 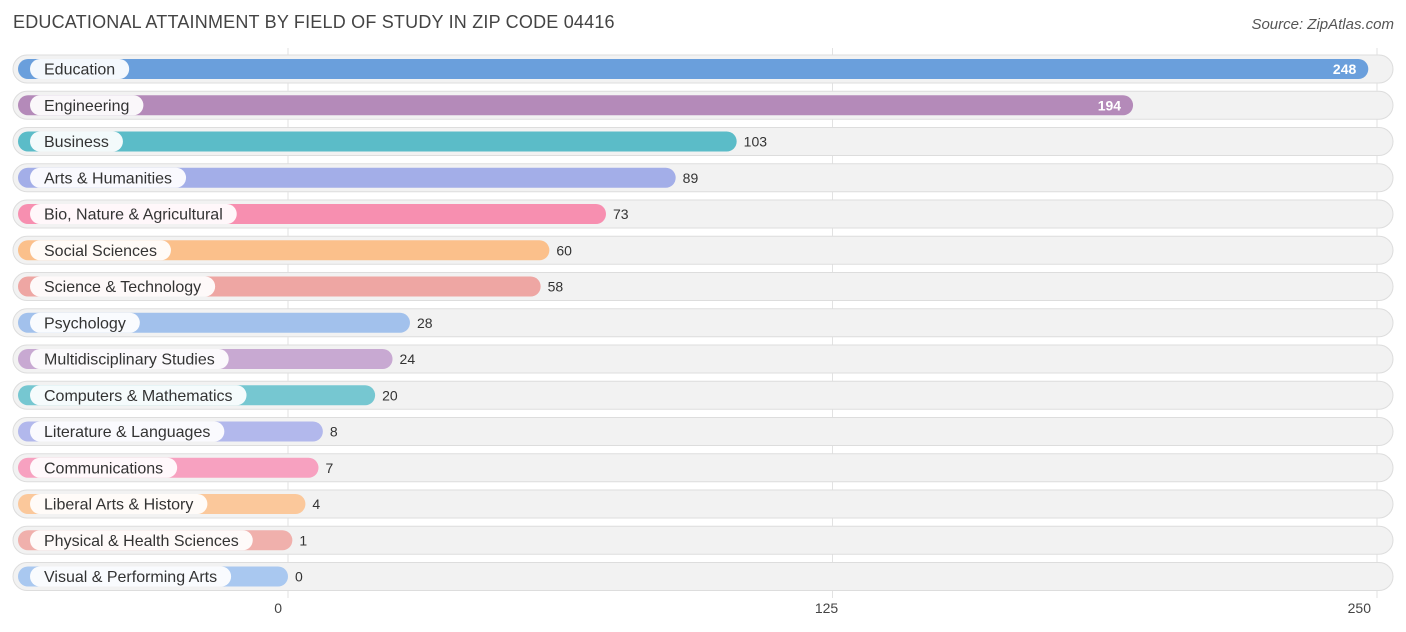 I want to click on value-label: 194, so click(x=1110, y=105).